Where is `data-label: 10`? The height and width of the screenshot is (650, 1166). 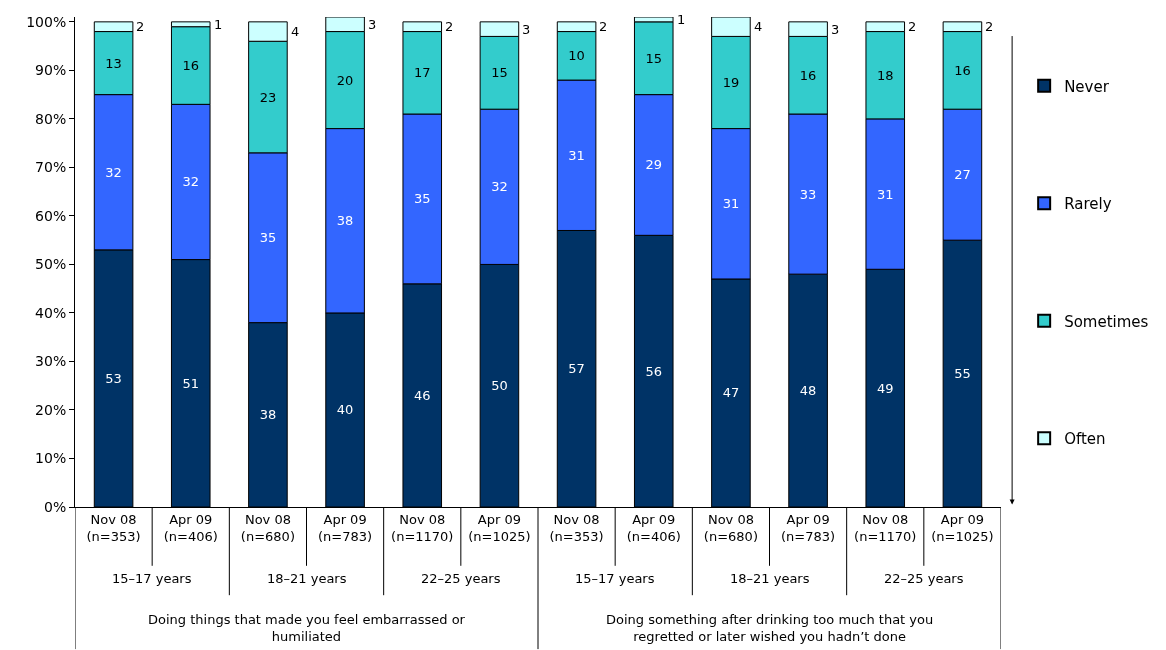
data-label: 10 is located at coordinates (576, 56).